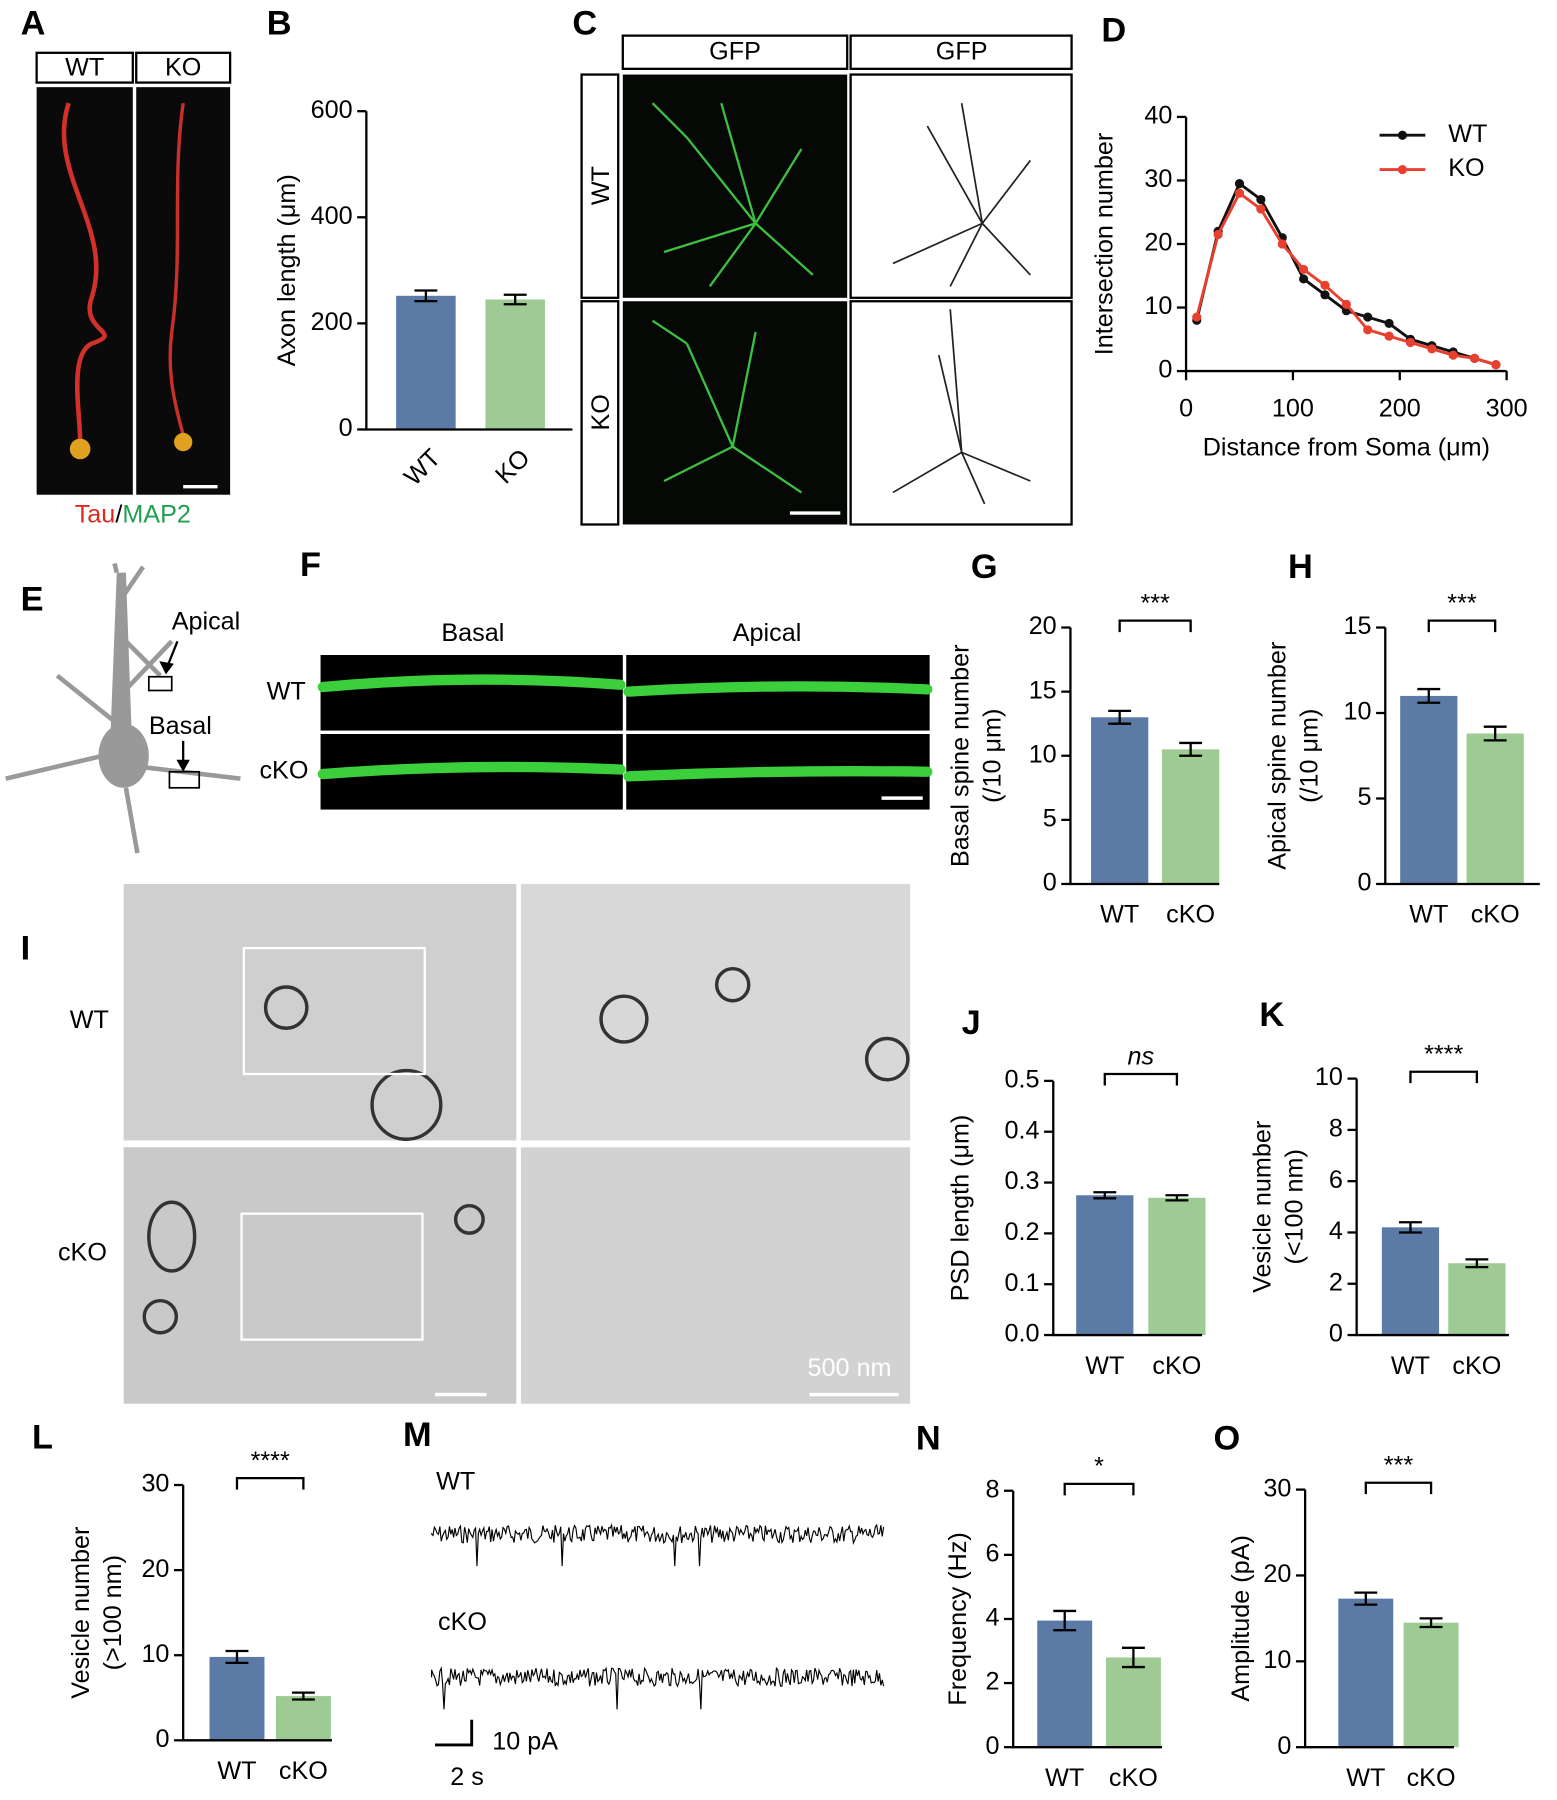 The image size is (1557, 1800). I want to click on y-axis-label: Vesicle number, so click(81, 1613).